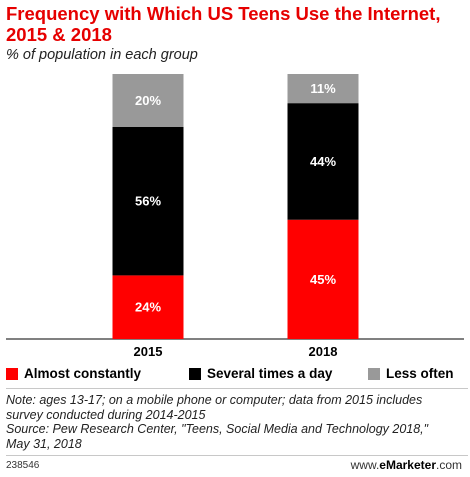  What do you see at coordinates (374, 373) in the screenshot?
I see `legend-swatch-less-often` at bounding box center [374, 373].